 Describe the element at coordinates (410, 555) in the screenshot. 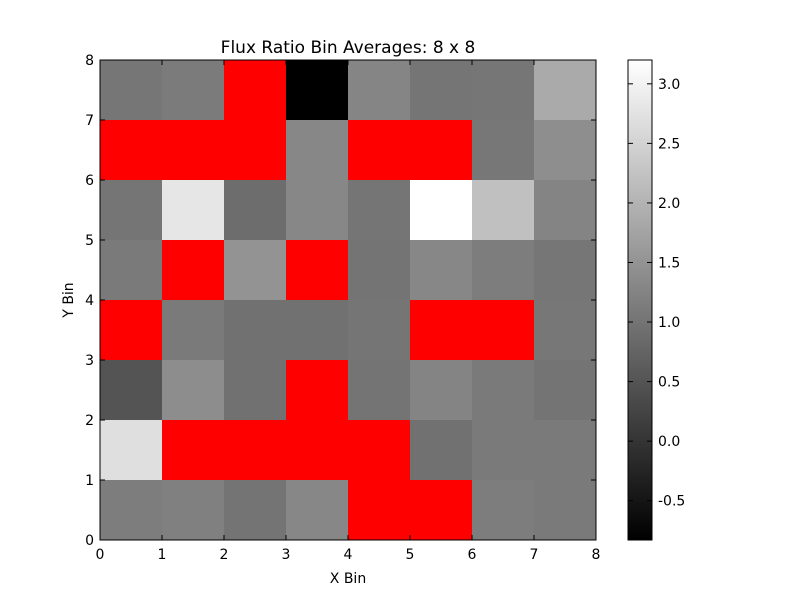

I see `x-tick-label: 5` at that location.